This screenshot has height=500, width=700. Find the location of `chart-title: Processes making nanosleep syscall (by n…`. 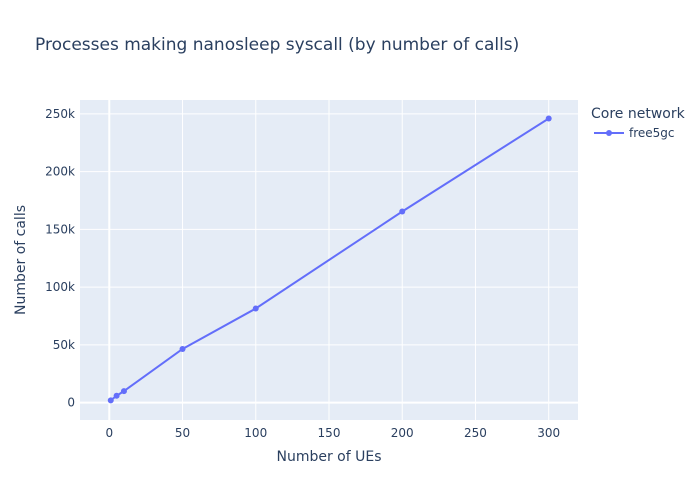

chart-title: Processes making nanosleep syscall (by n… is located at coordinates (277, 45).